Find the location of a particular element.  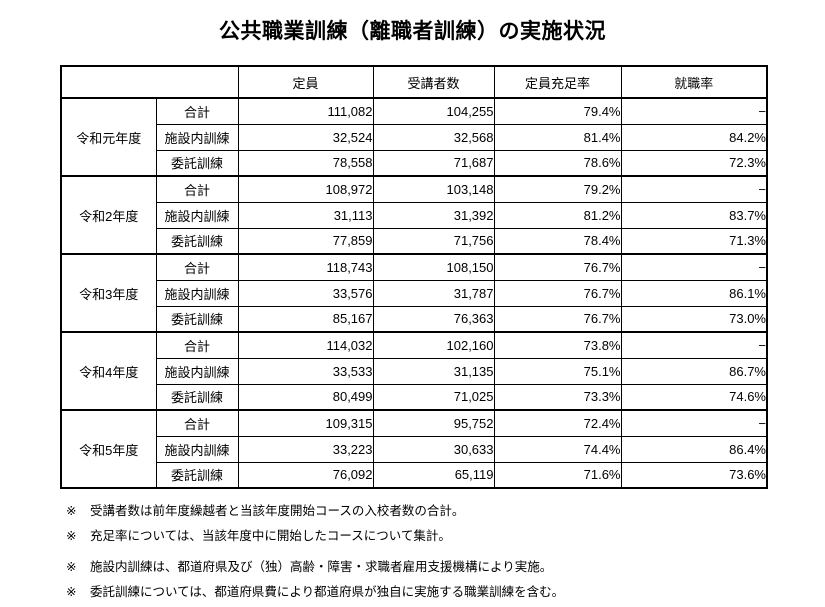

trainees-cell: 71,756 is located at coordinates (433, 241).